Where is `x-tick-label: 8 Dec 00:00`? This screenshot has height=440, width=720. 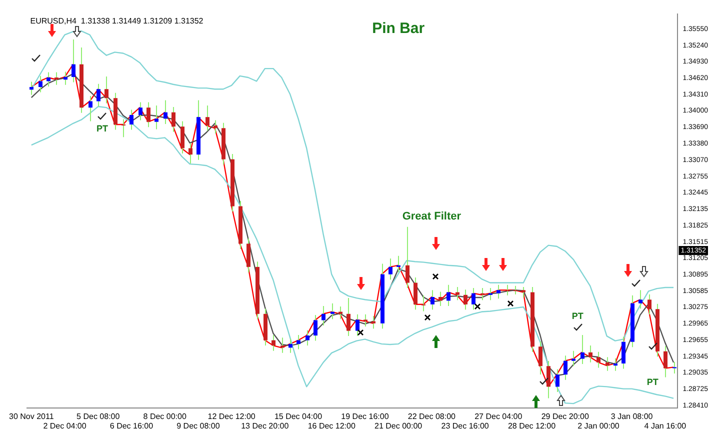
x-tick-label: 8 Dec 00:00 is located at coordinates (165, 416).